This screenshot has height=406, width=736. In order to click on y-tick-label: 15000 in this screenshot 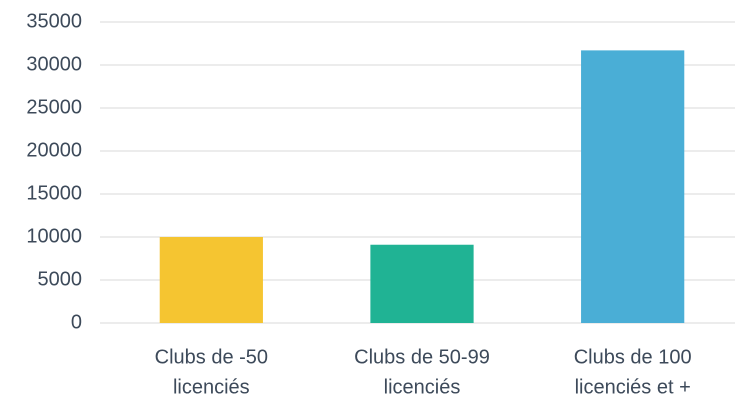, I will do `click(54, 193)`.